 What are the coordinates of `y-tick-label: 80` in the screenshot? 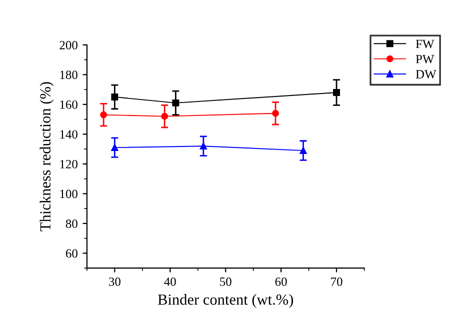 It's located at (72, 223).